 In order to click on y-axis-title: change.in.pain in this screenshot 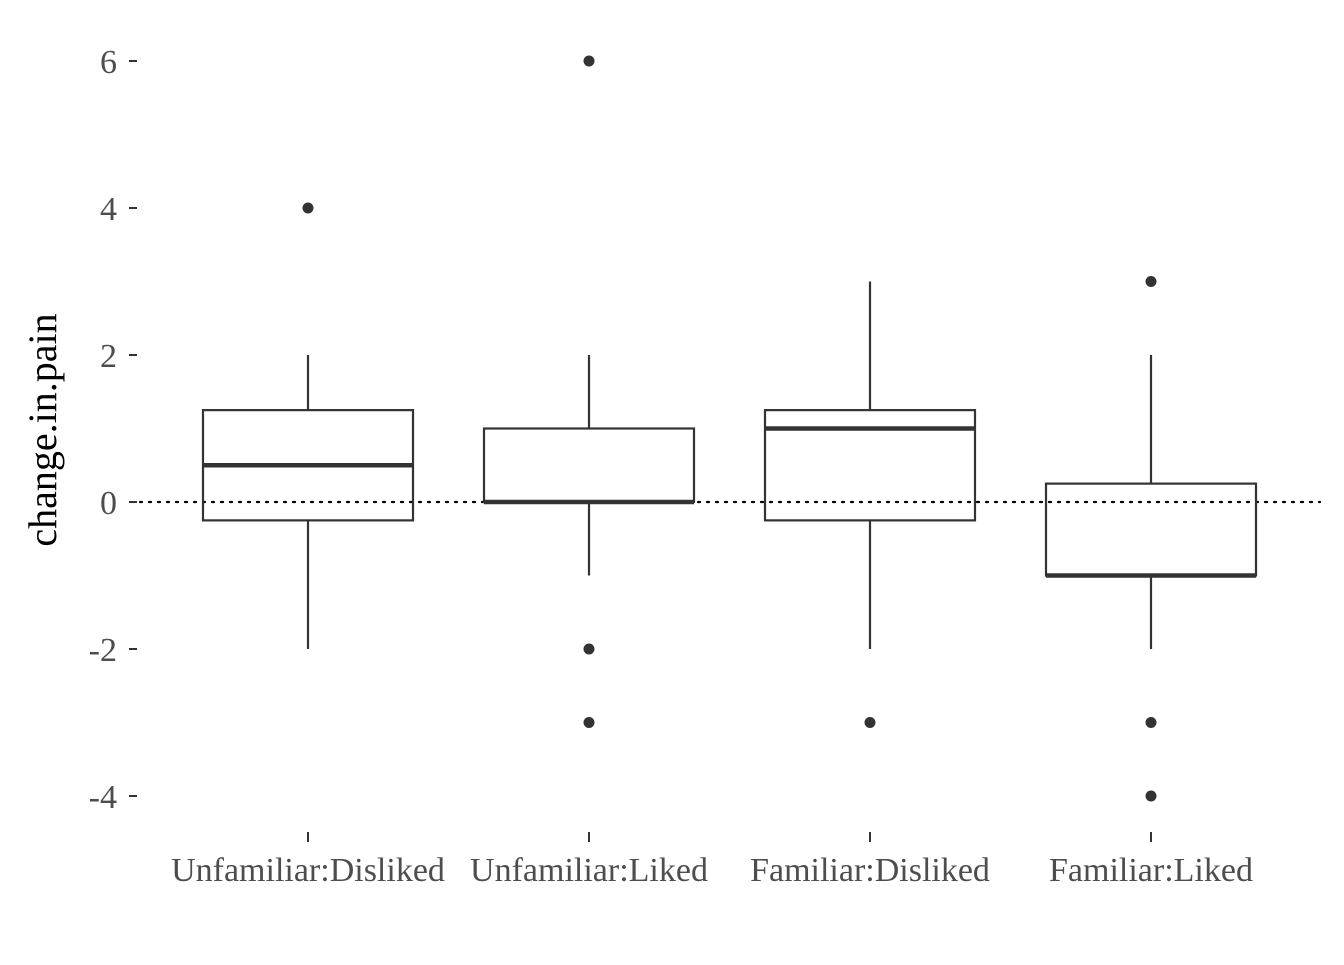, I will do `click(42, 429)`.